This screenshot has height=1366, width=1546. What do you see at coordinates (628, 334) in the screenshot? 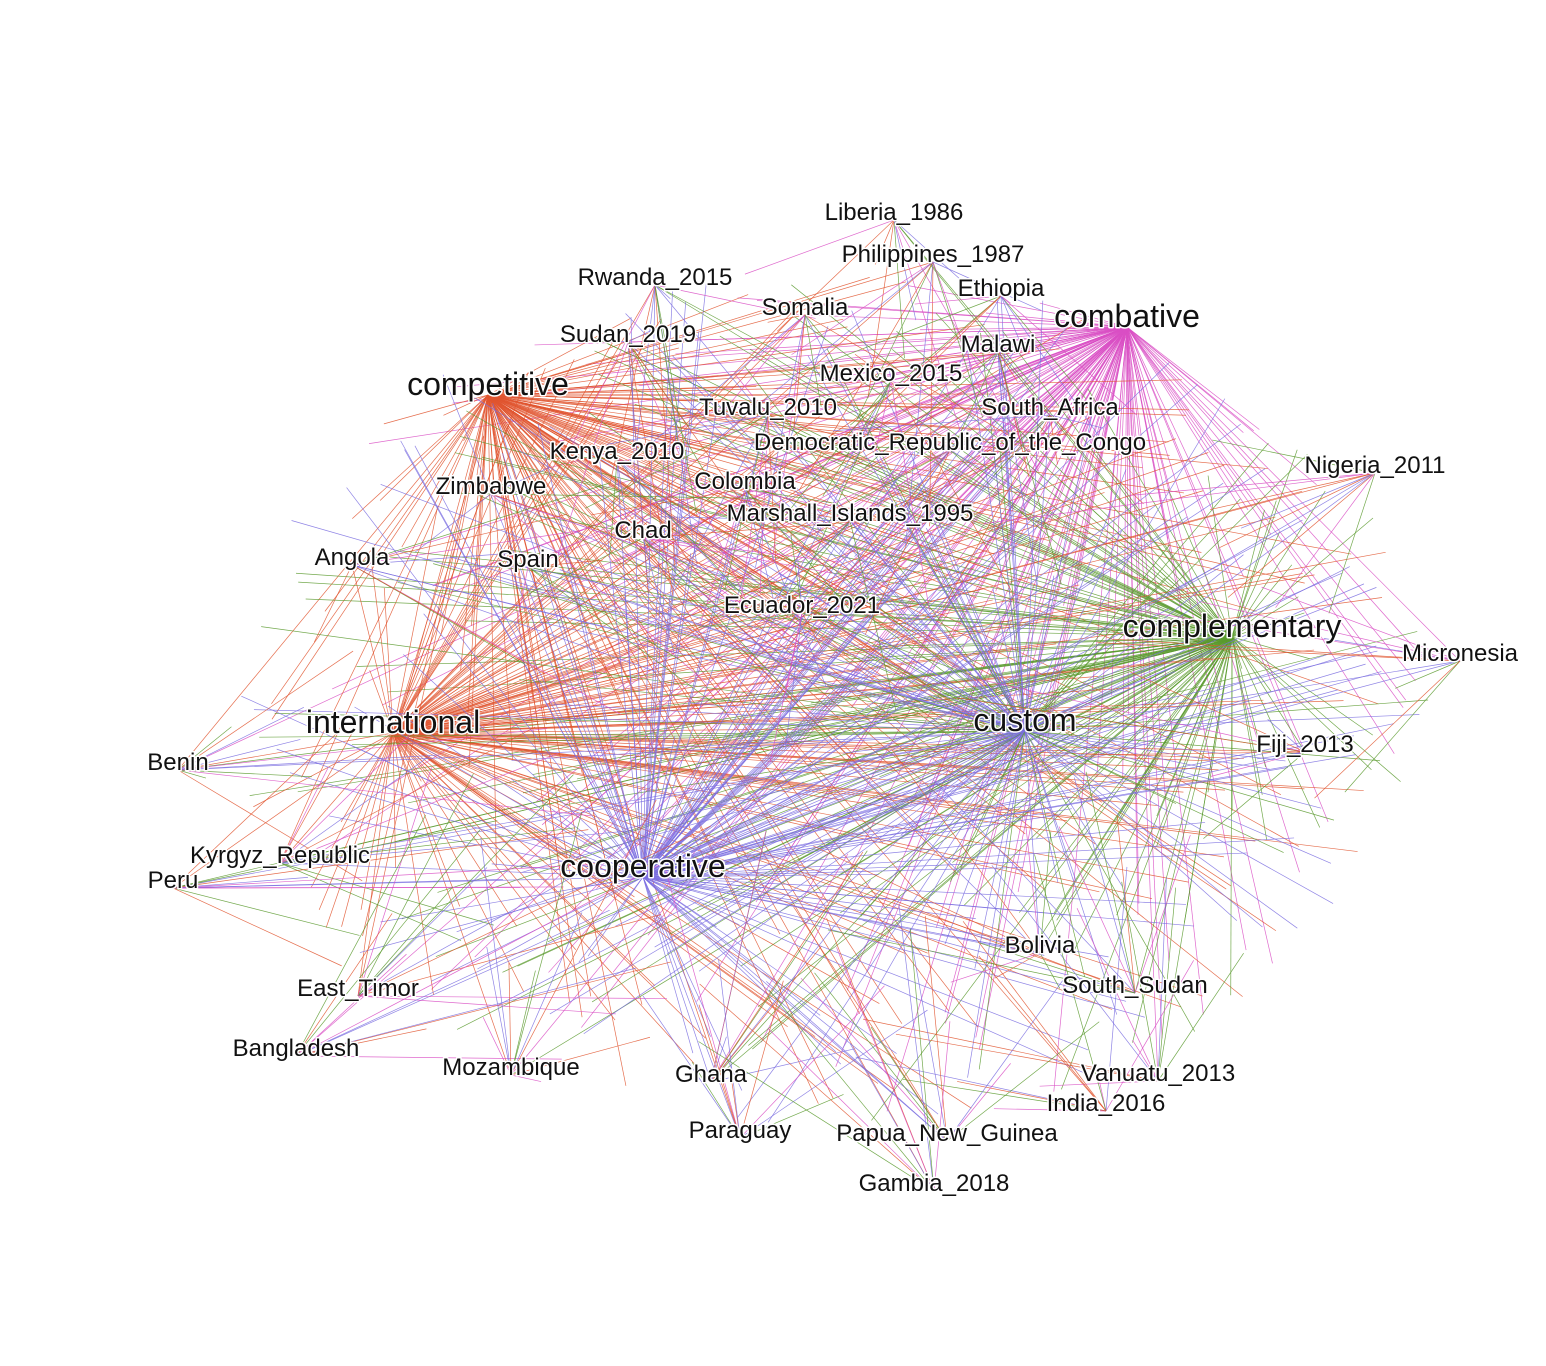
I see `country-label: Sudan_2019` at bounding box center [628, 334].